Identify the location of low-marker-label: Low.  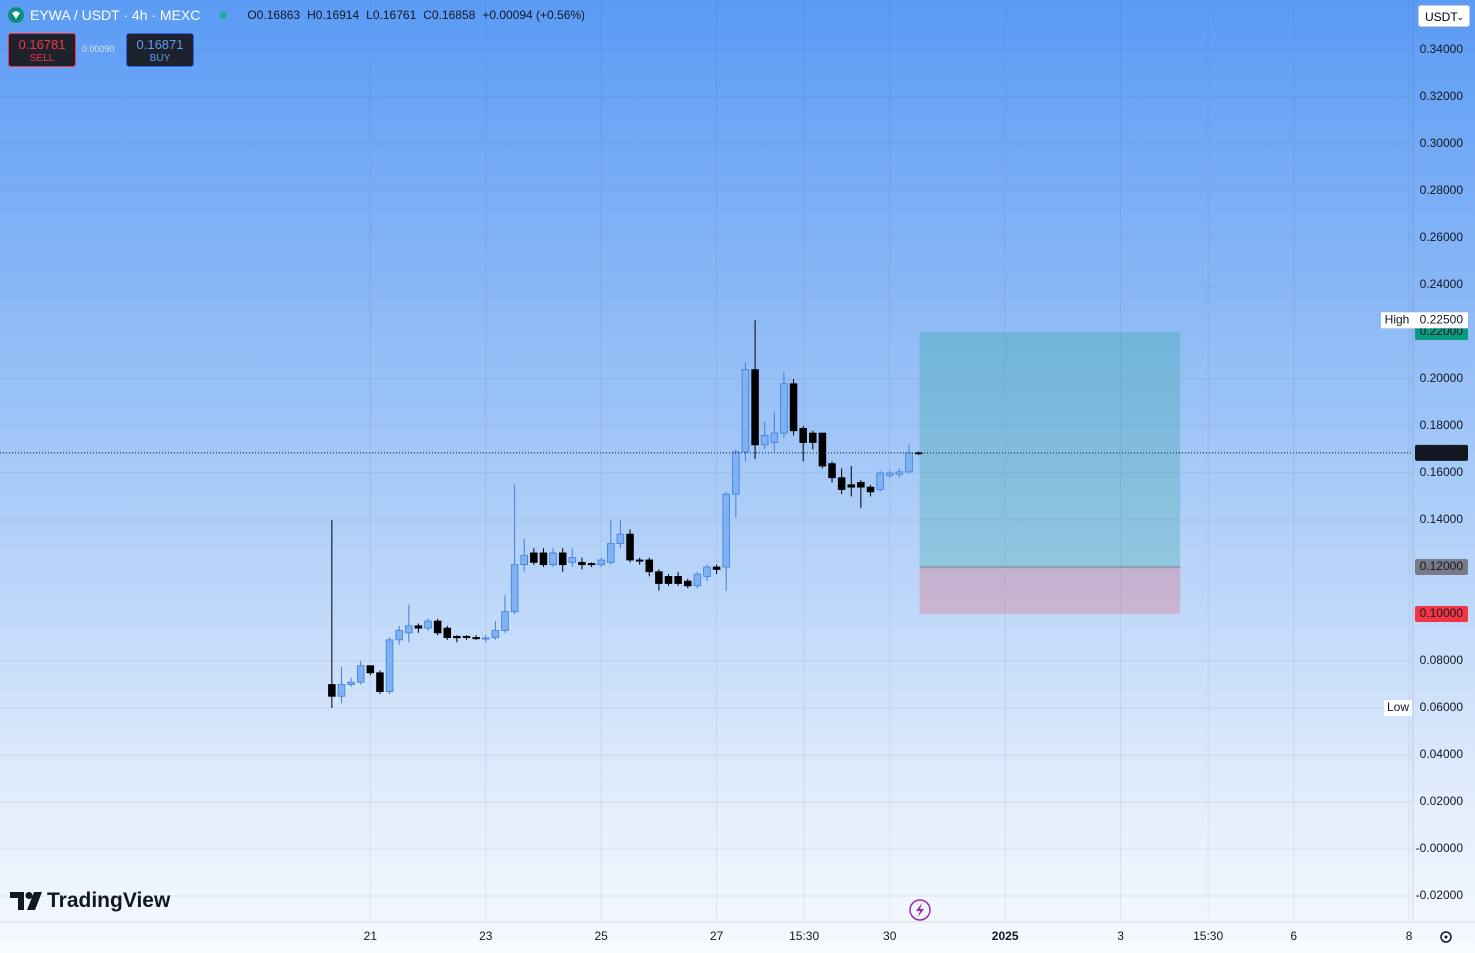
(1398, 707).